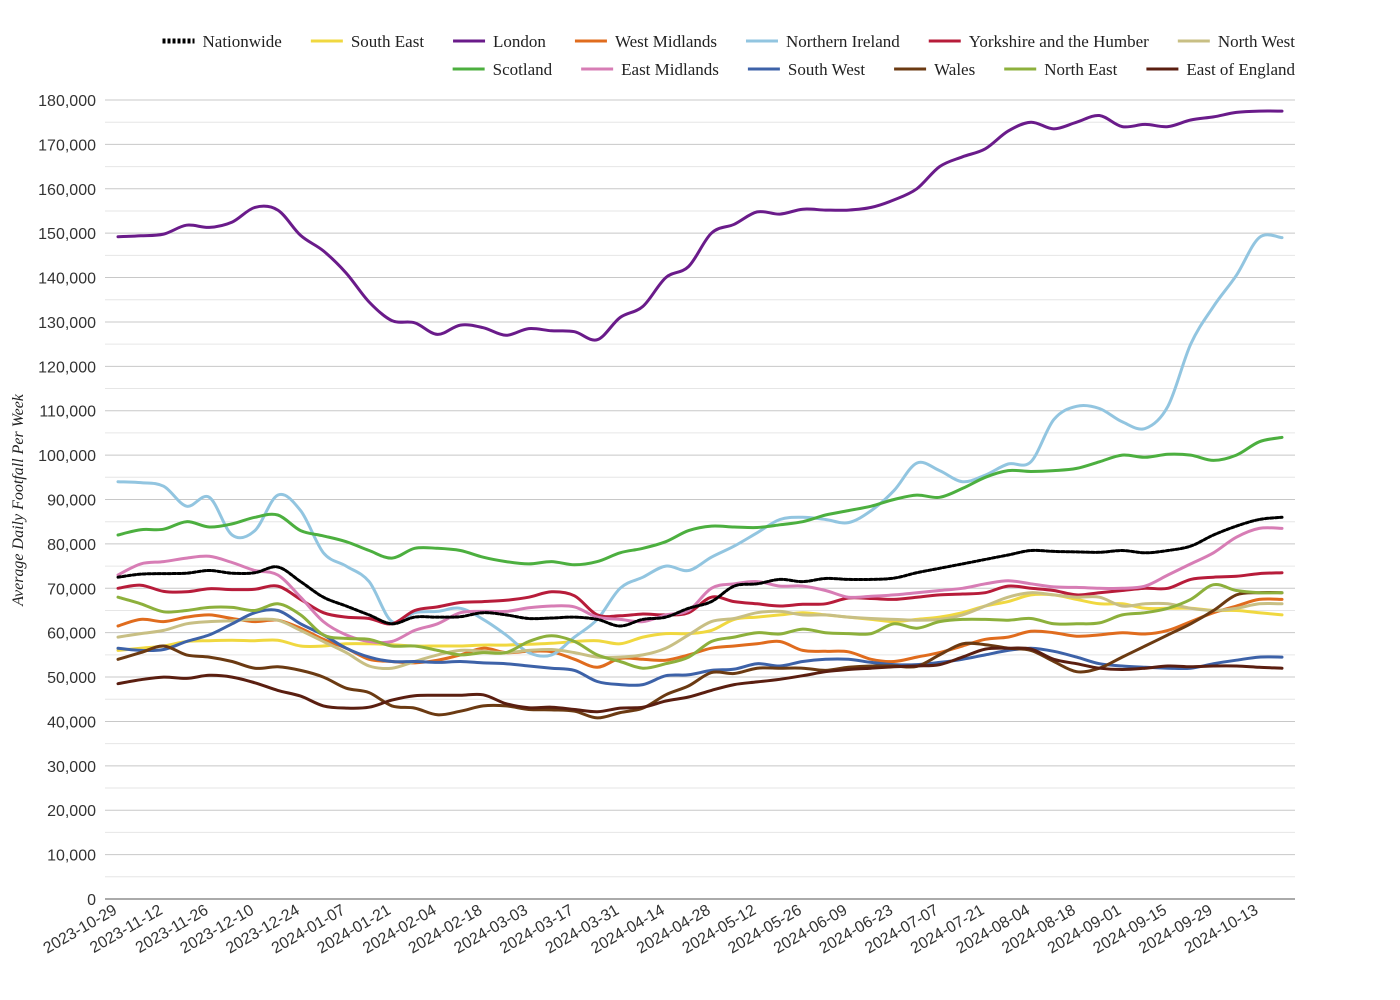 The width and height of the screenshot is (1400, 1000). What do you see at coordinates (71, 811) in the screenshot?
I see `y-tick-label: 20,000` at bounding box center [71, 811].